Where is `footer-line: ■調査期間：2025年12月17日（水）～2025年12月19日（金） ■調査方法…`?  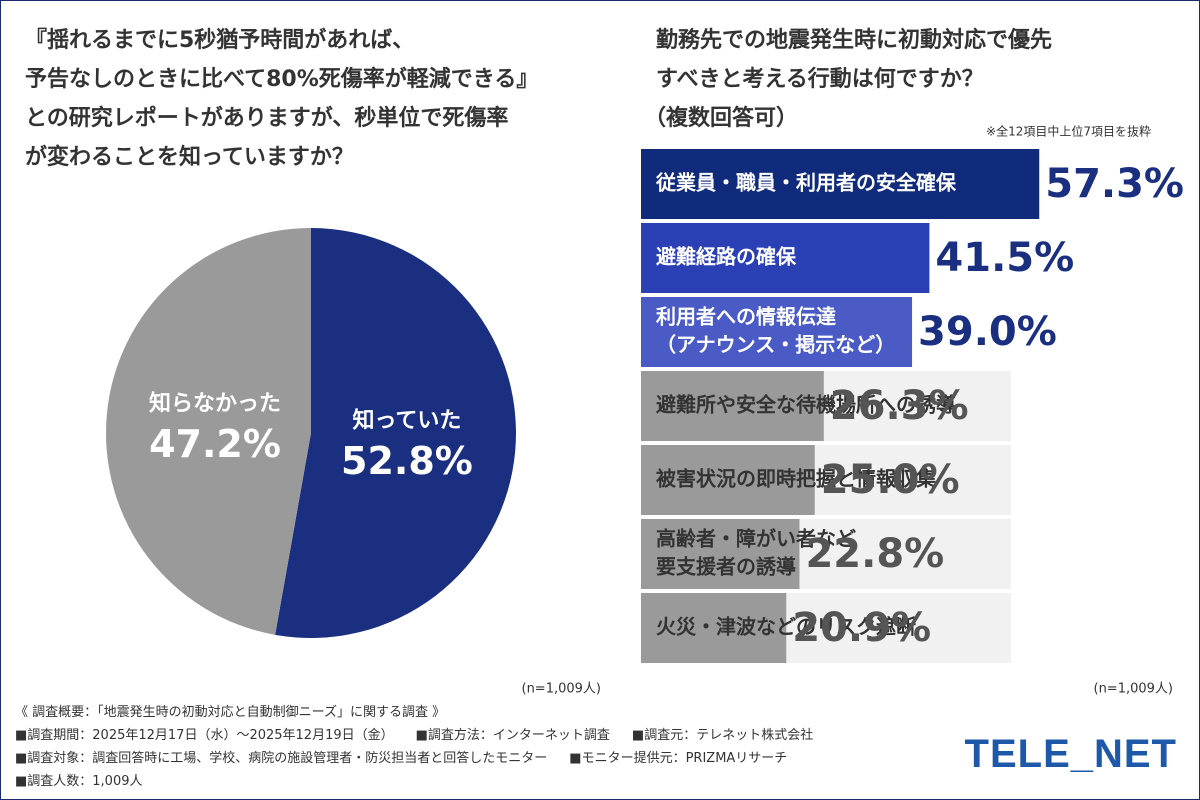
footer-line: ■調査期間：2025年12月17日（水）～2025年12月19日（金） ■調査方法… is located at coordinates (425, 735).